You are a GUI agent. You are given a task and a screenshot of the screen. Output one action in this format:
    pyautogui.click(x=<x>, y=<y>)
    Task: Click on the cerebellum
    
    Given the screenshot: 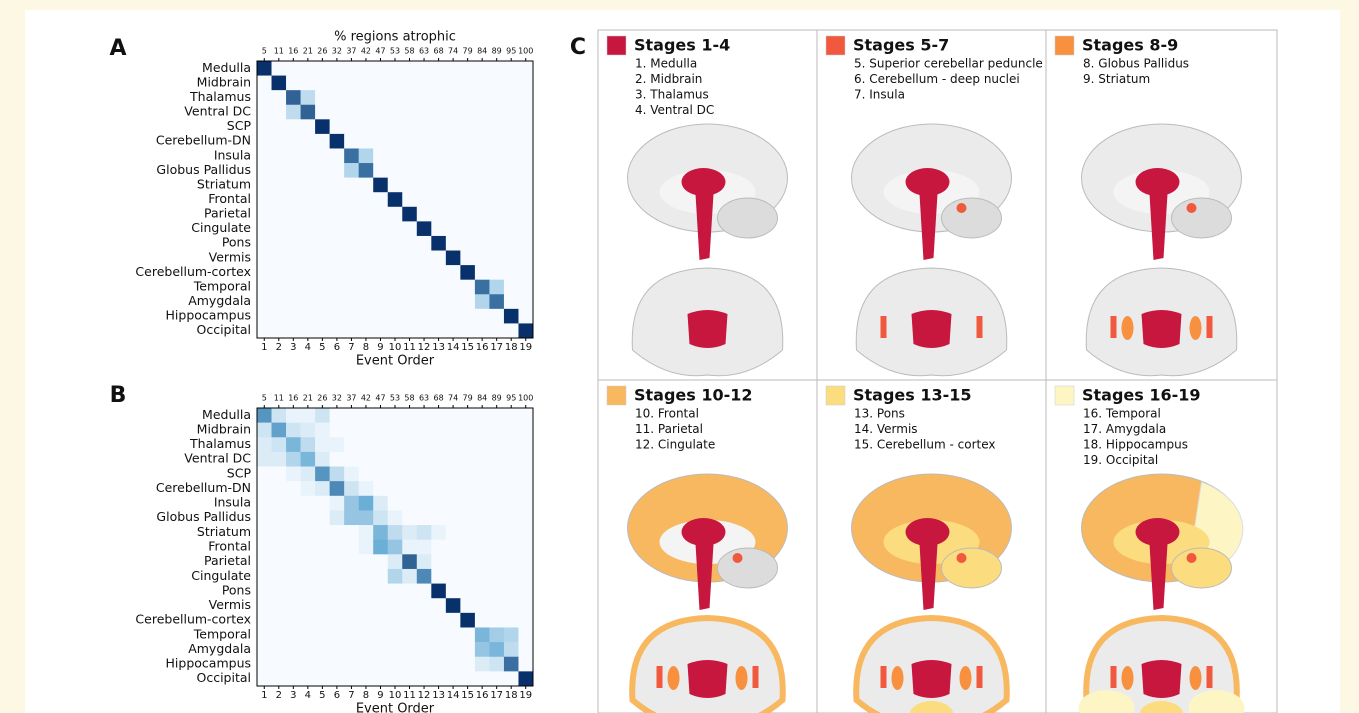 What is the action you would take?
    pyautogui.click(x=971, y=568)
    